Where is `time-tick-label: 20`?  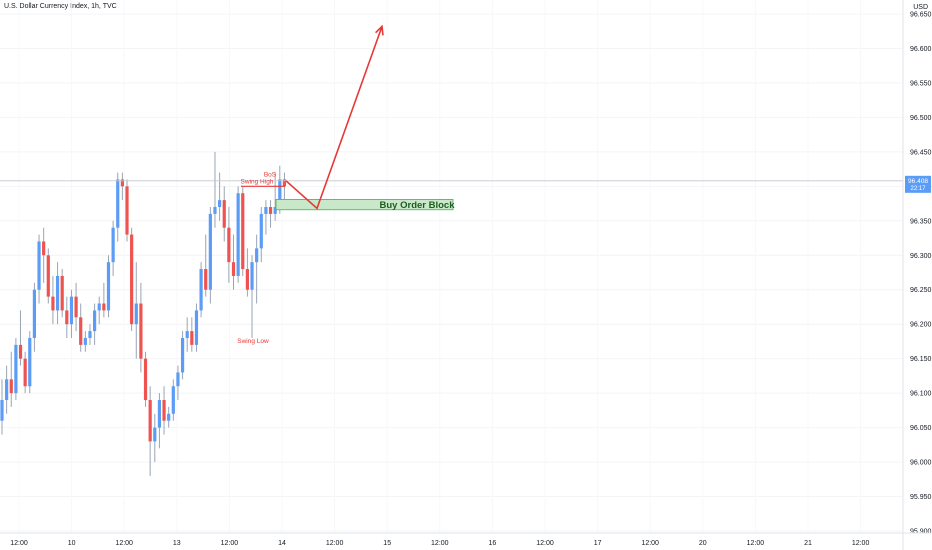 time-tick-label: 20 is located at coordinates (703, 543).